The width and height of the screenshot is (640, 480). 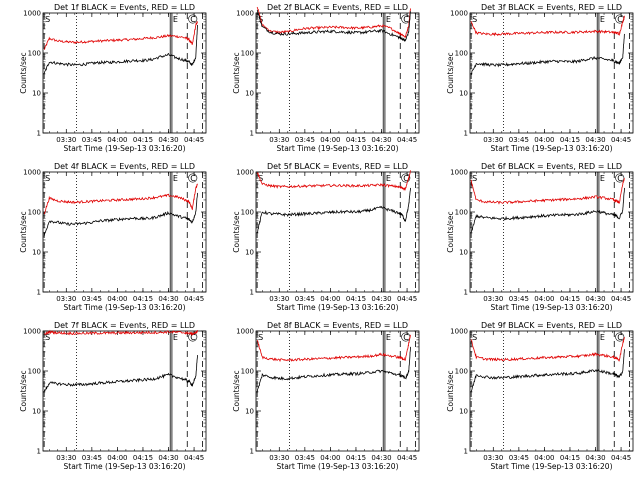 What do you see at coordinates (124, 166) in the screenshot?
I see `panel-title: Det 4f BLACK = Events, RED = LLD` at bounding box center [124, 166].